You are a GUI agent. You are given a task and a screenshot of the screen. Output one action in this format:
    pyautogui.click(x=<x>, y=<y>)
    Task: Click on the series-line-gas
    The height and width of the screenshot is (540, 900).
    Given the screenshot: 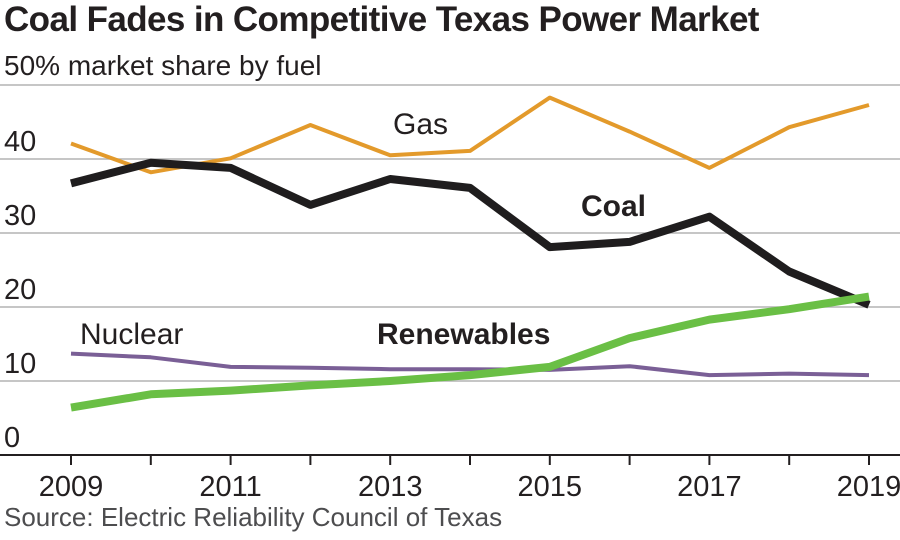 What is the action you would take?
    pyautogui.click(x=470, y=135)
    